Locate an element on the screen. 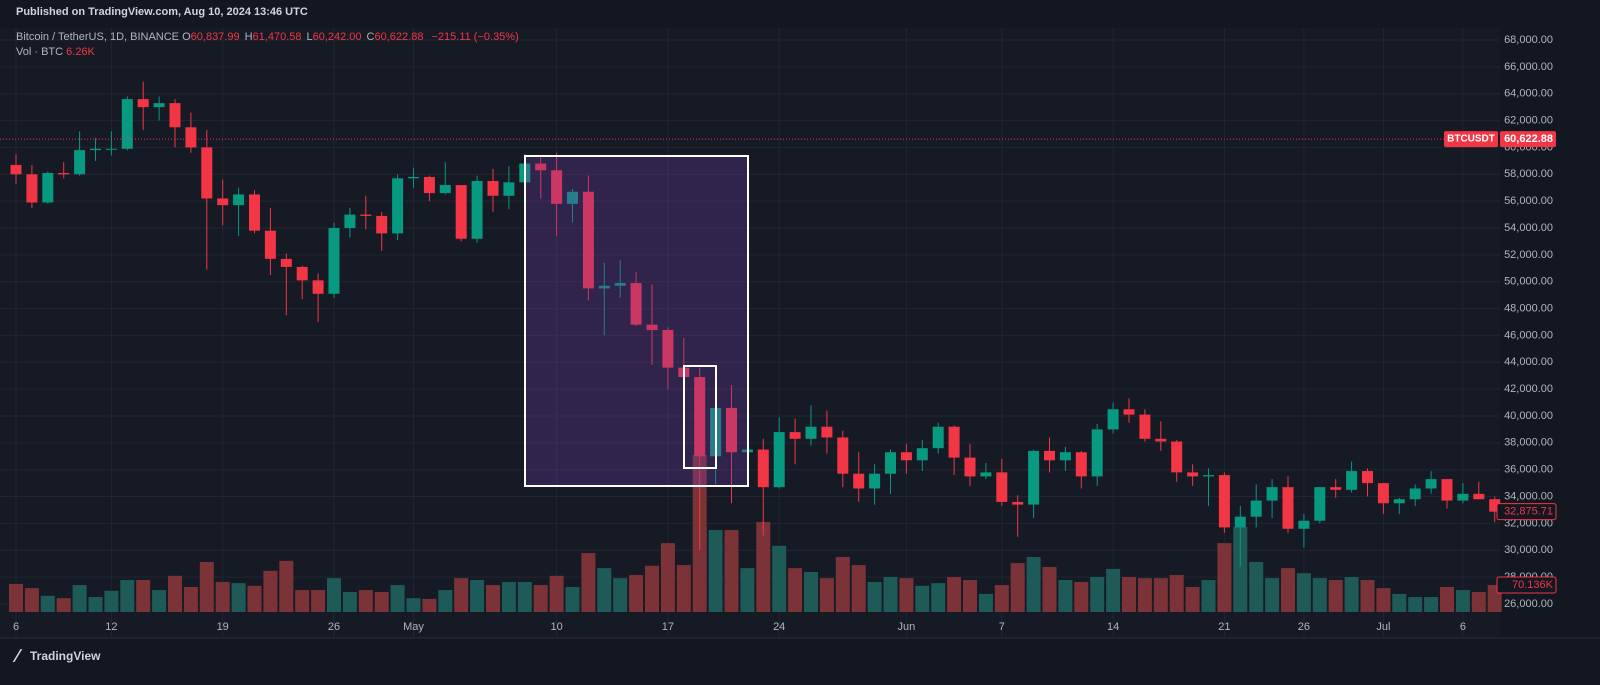  ohlc-key: H is located at coordinates (248, 37).